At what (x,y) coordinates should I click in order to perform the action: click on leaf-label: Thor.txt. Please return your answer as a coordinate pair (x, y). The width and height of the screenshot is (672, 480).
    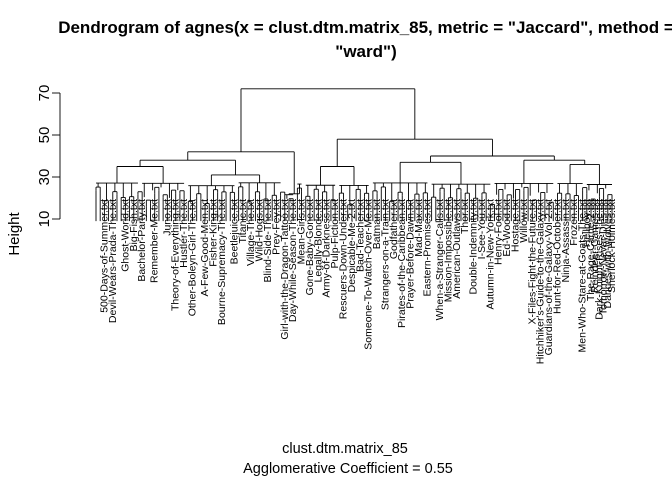
    Looking at the image, I should click on (465, 216).